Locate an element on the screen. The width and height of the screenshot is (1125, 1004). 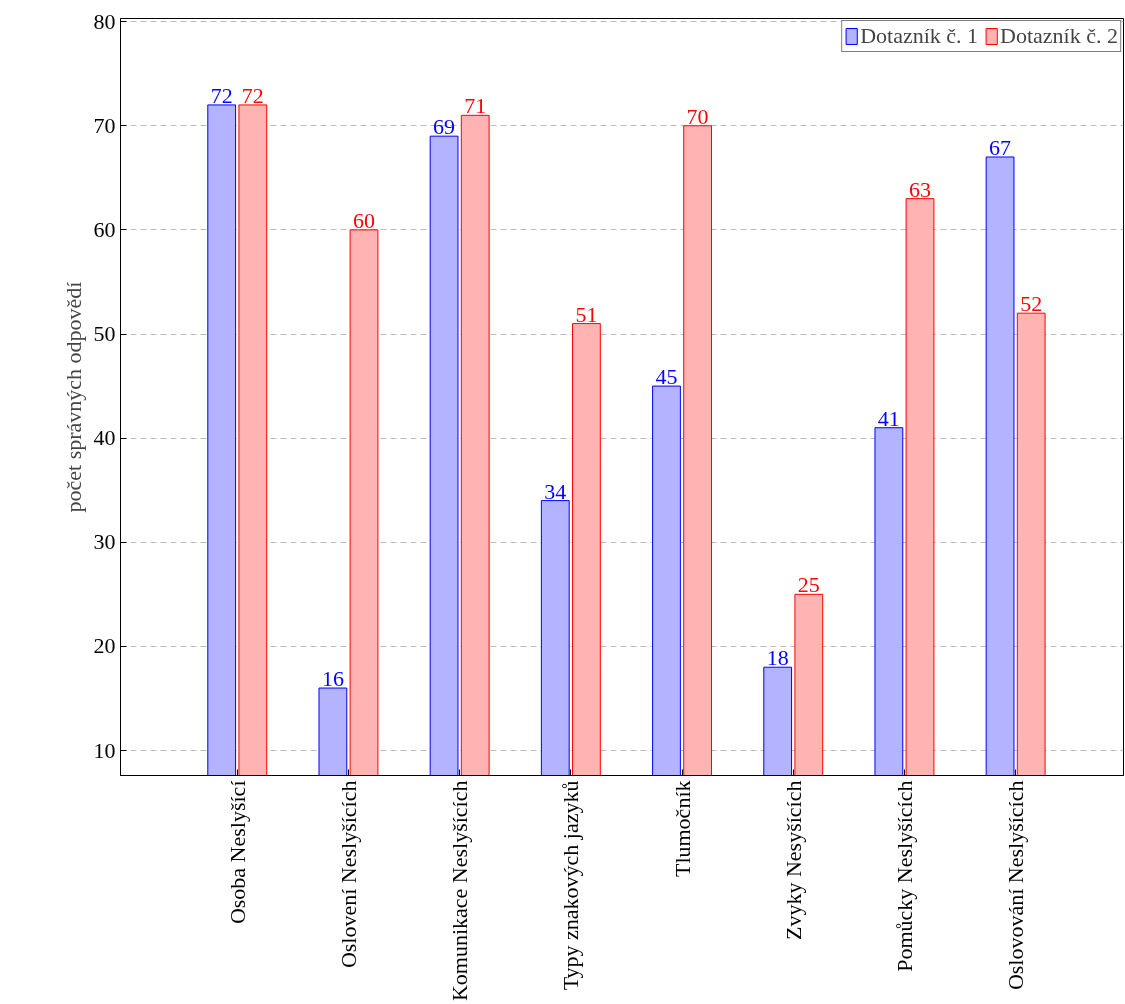
y-tick-label: 10 is located at coordinates (104, 750).